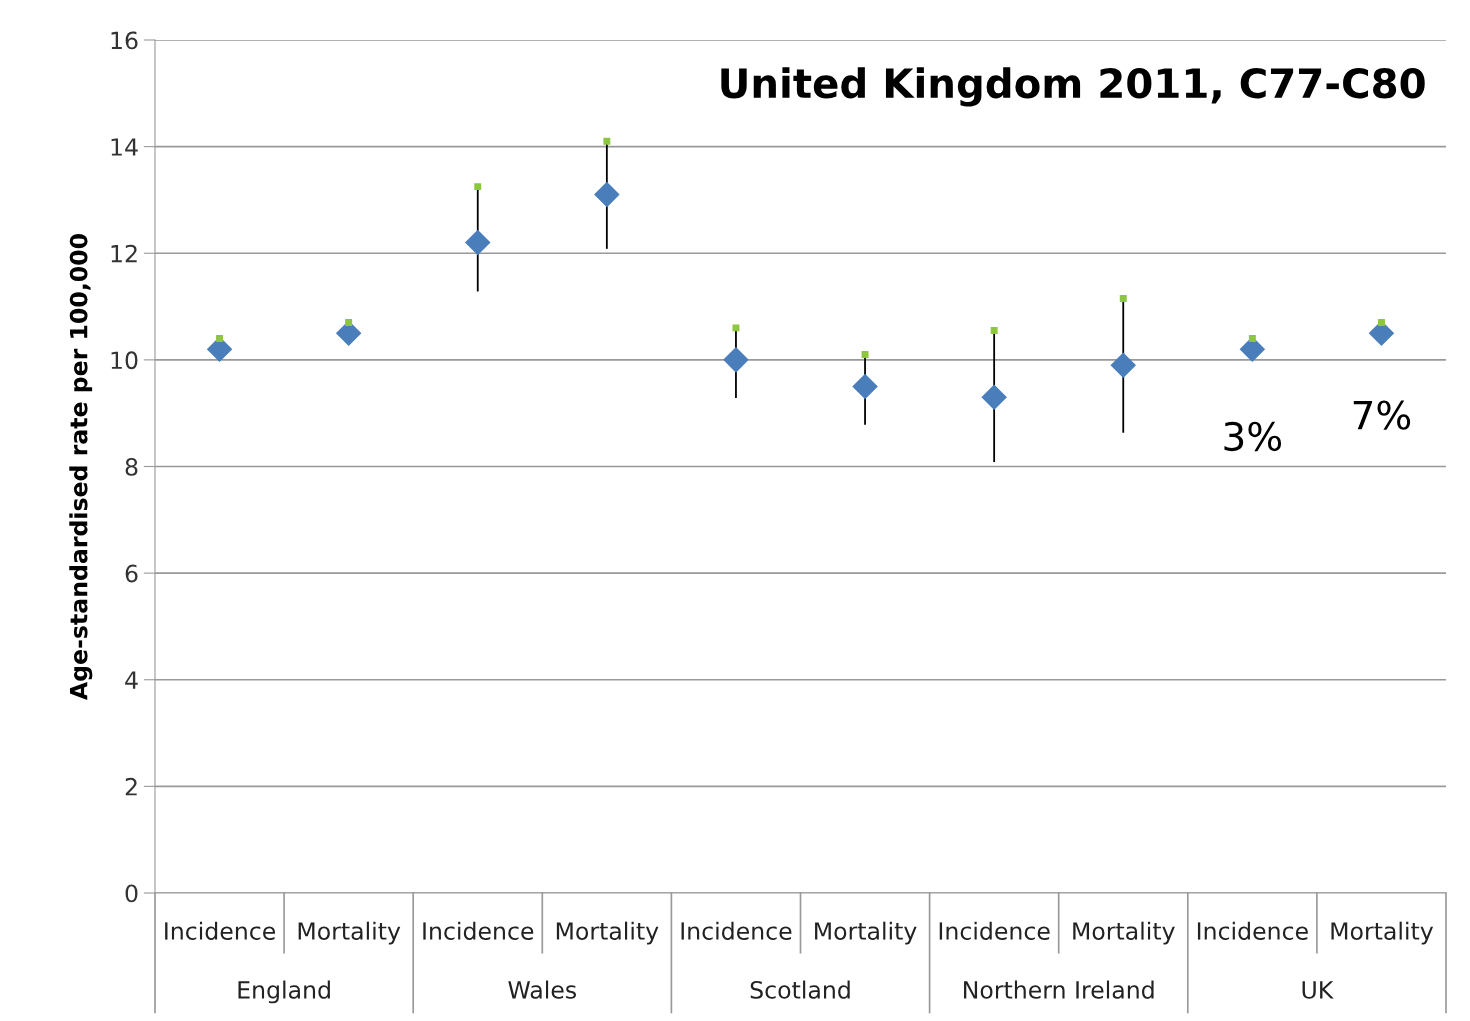 The height and width of the screenshot is (1021, 1470). I want to click on y-tick-label: 0, so click(131, 893).